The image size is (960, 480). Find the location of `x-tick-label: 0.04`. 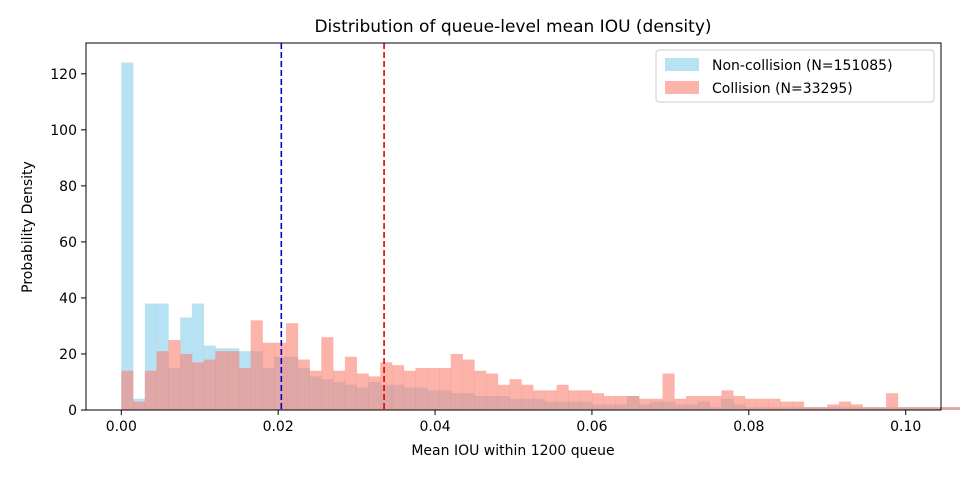

x-tick-label: 0.04 is located at coordinates (434, 427).